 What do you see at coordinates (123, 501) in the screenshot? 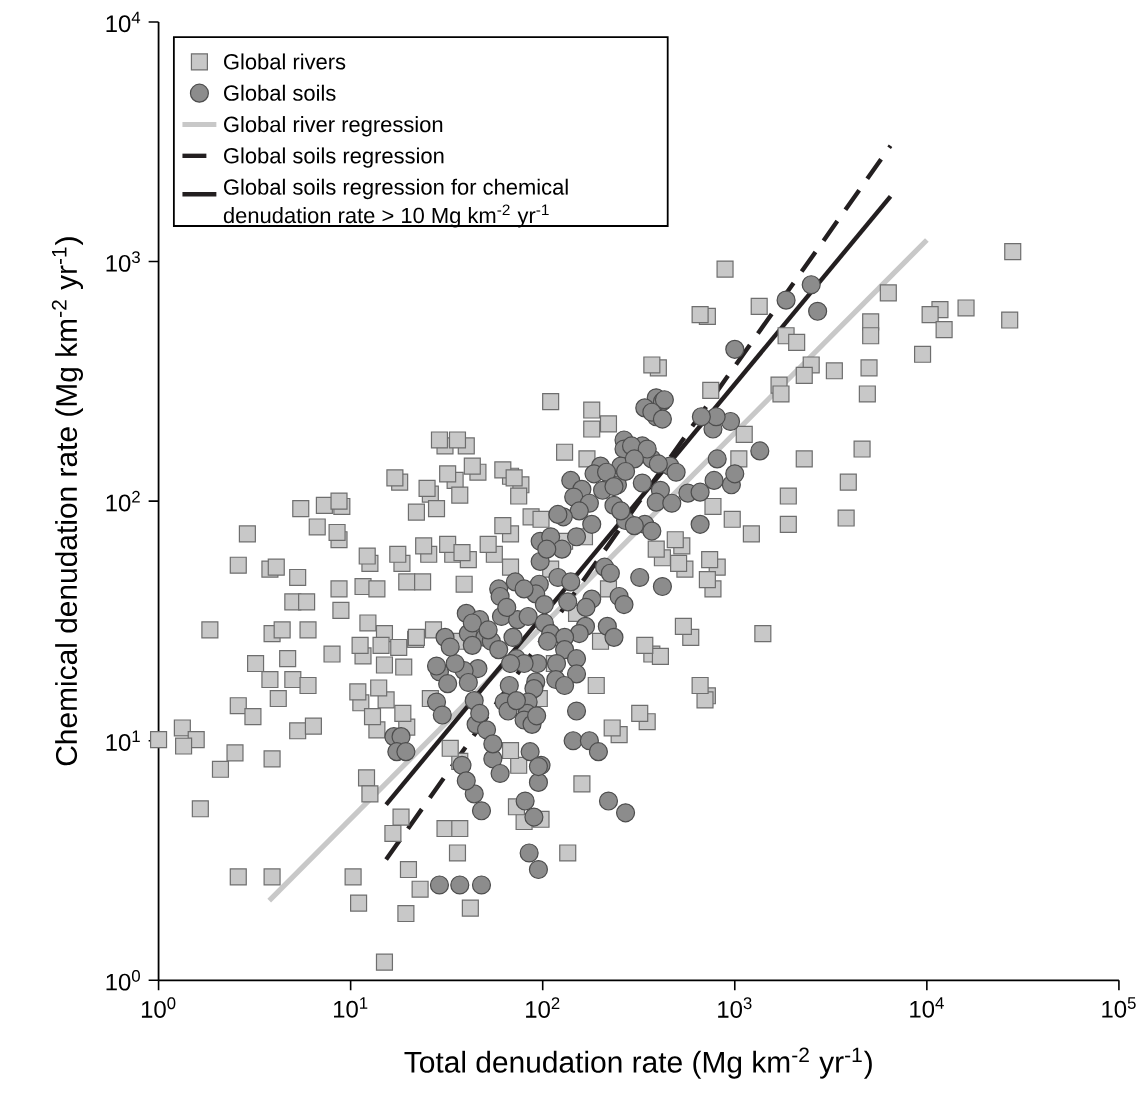
I see `y-tick-label: 10$^{2}$` at bounding box center [123, 501].